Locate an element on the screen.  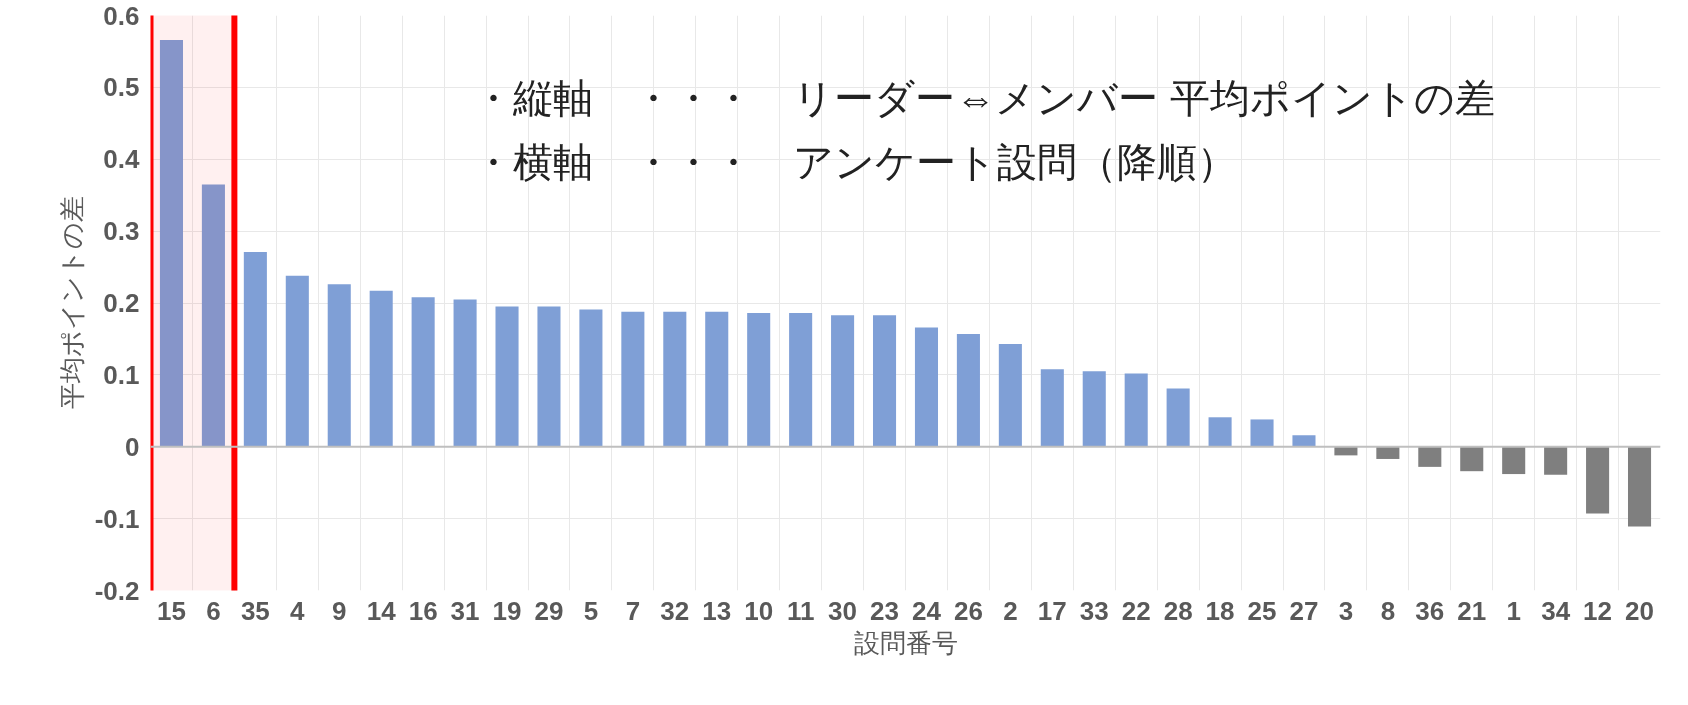
x-tick-label: 20 is located at coordinates (1639, 610).